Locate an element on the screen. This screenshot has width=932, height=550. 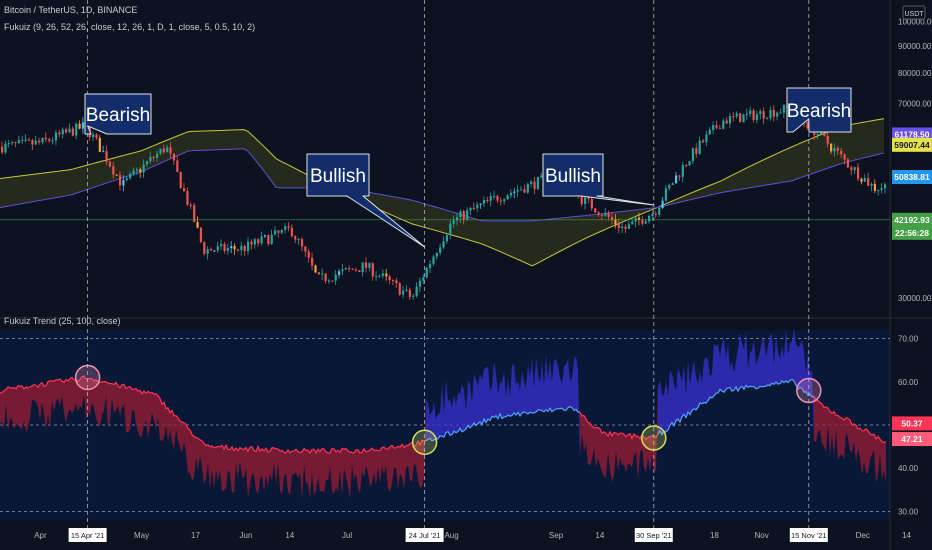
trend-bull-fill is located at coordinates (503, 406).